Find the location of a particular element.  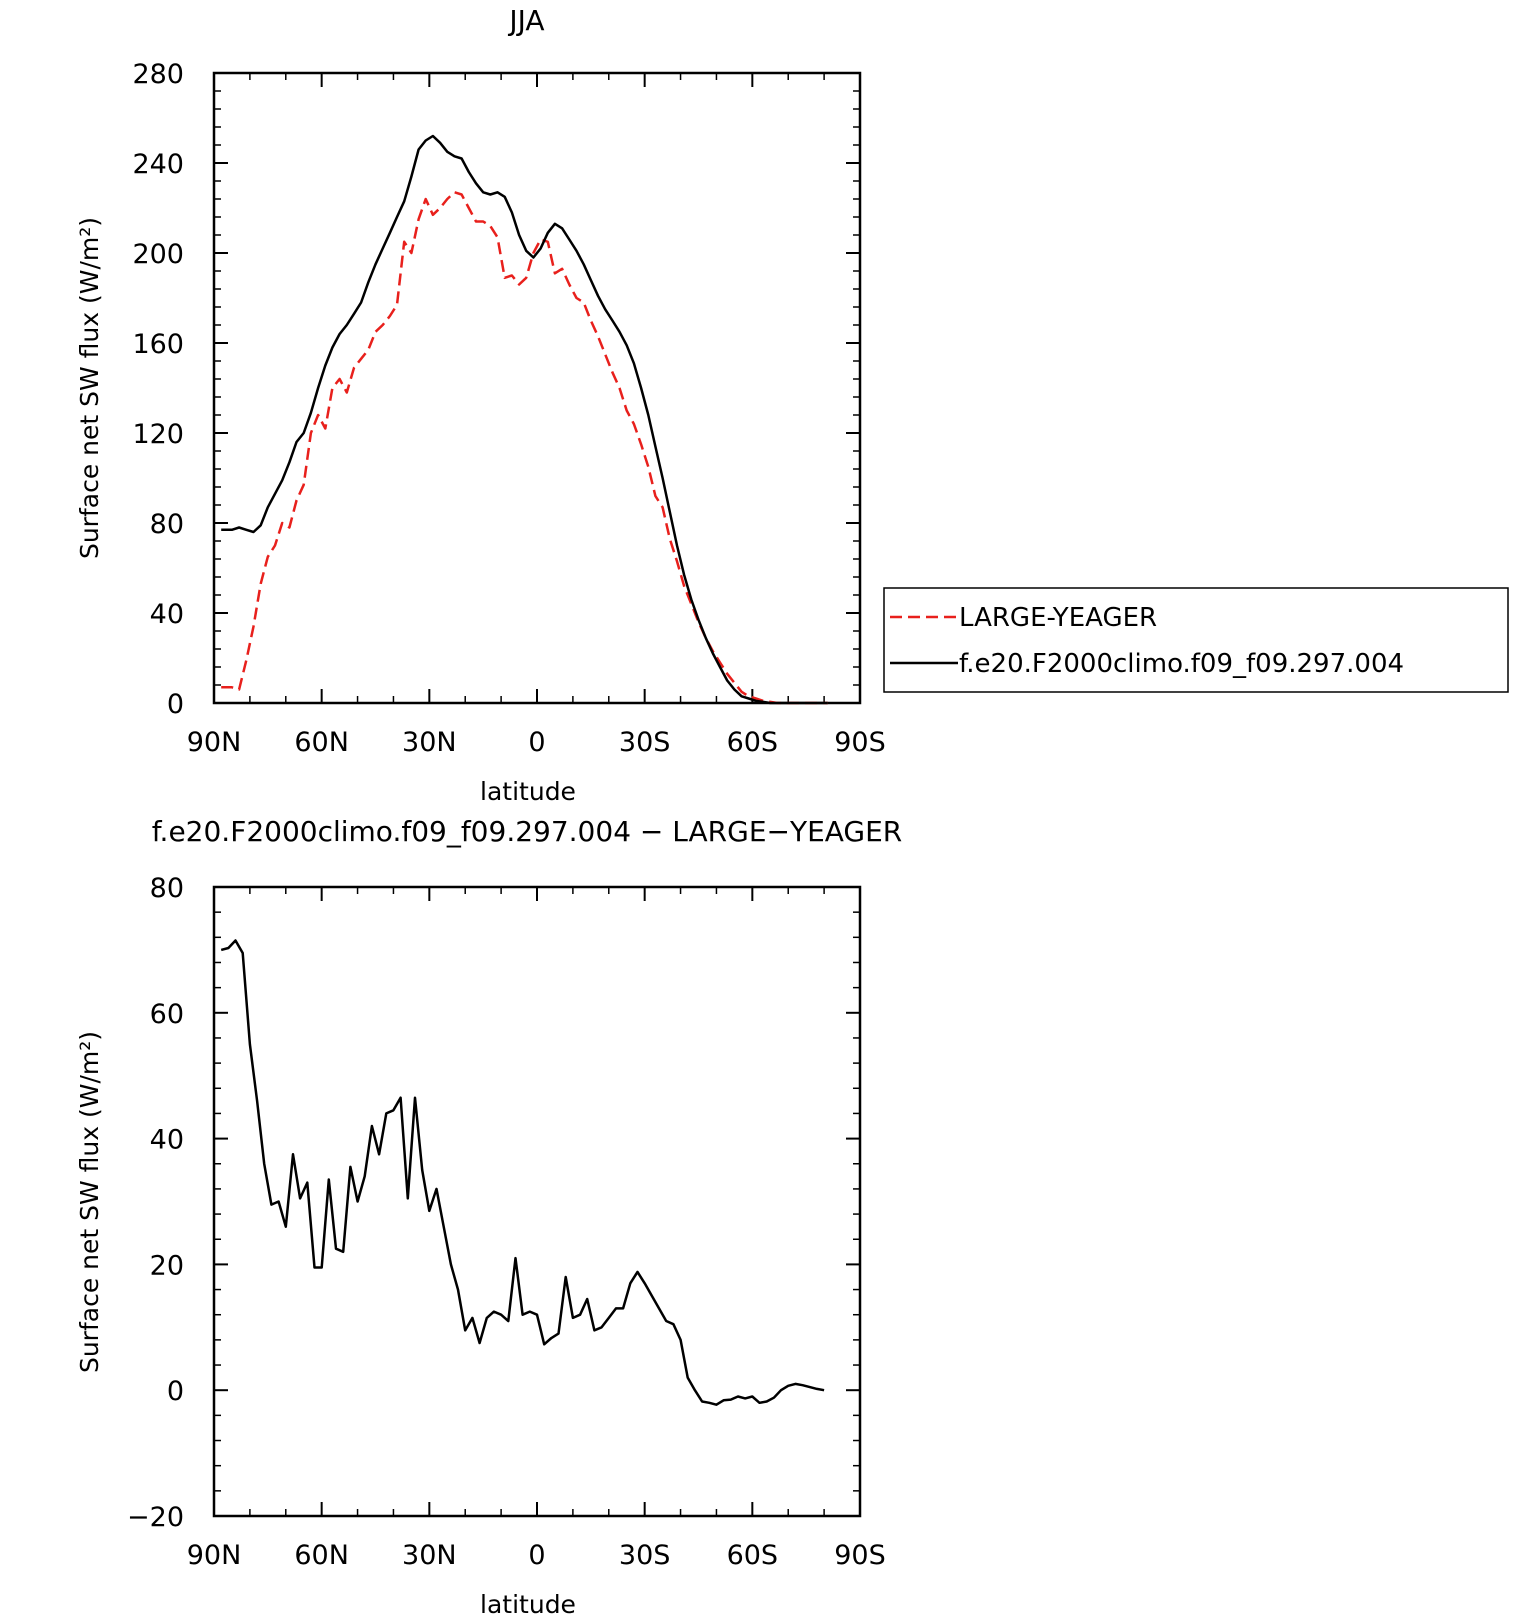

top-x-tick-label: 30N is located at coordinates (429, 742).